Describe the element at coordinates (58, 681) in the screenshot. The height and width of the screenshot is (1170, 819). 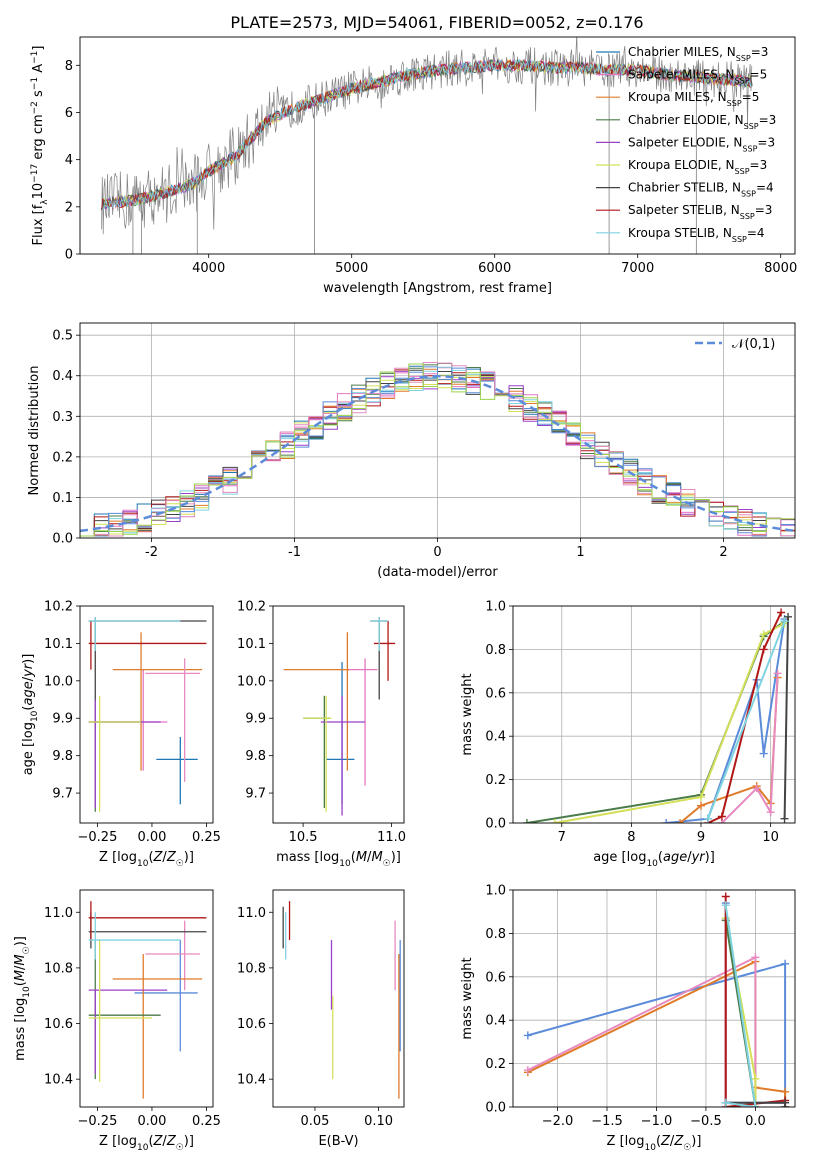
I see `y-tick-label: 10.0` at that location.